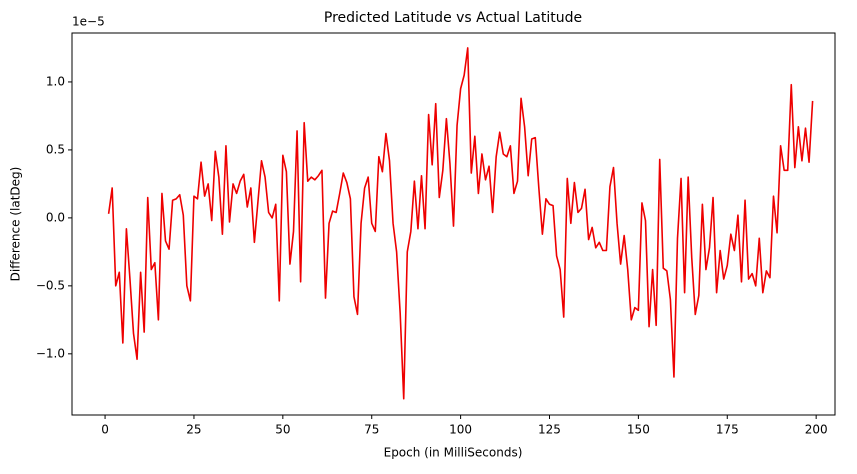 The image size is (857, 474). Describe the element at coordinates (638, 430) in the screenshot. I see `x-tick-label: 150` at that location.